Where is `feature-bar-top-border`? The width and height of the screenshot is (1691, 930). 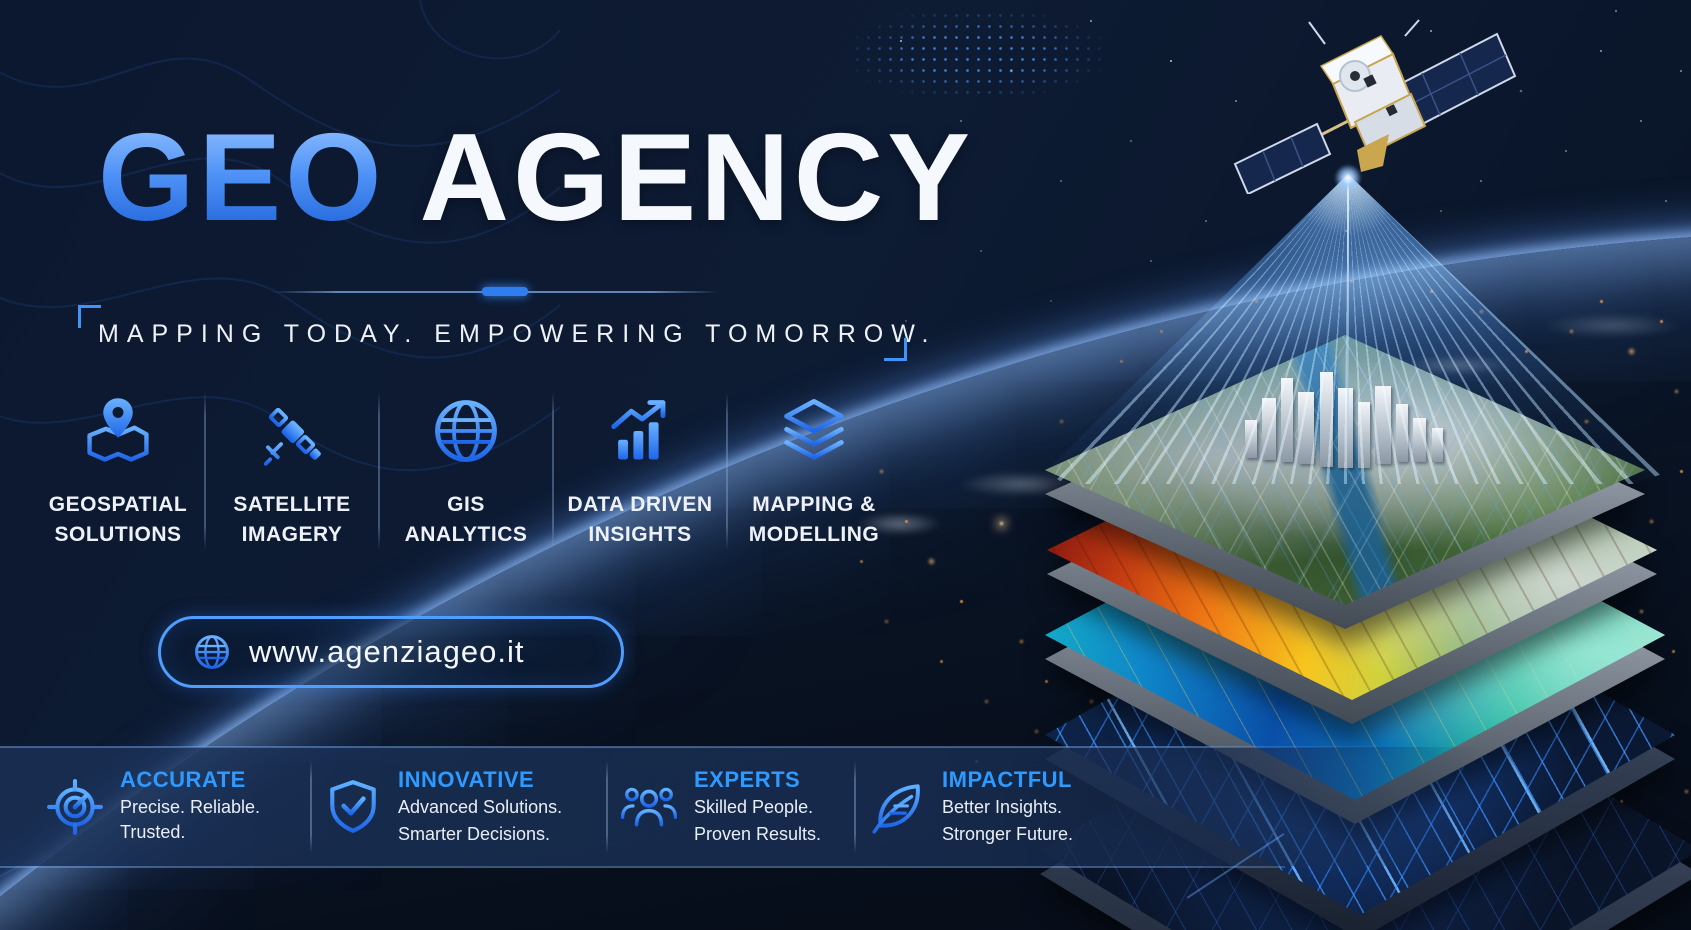
feature-bar-top-border is located at coordinates (845, 747).